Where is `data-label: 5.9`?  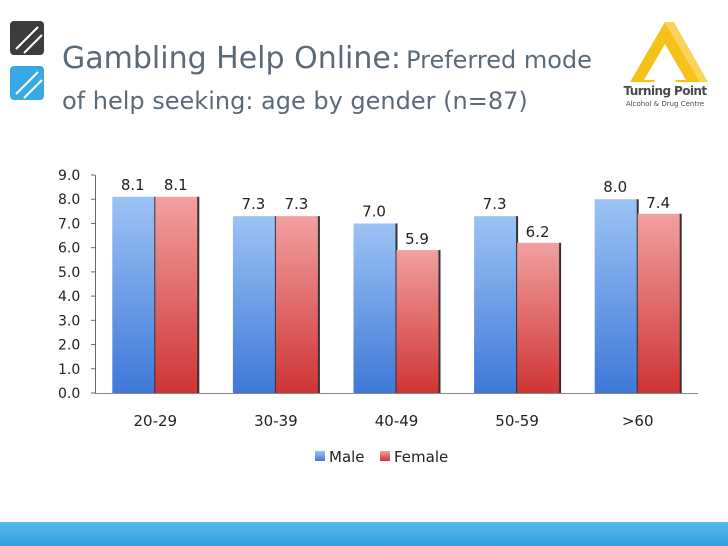
data-label: 5.9 is located at coordinates (417, 239).